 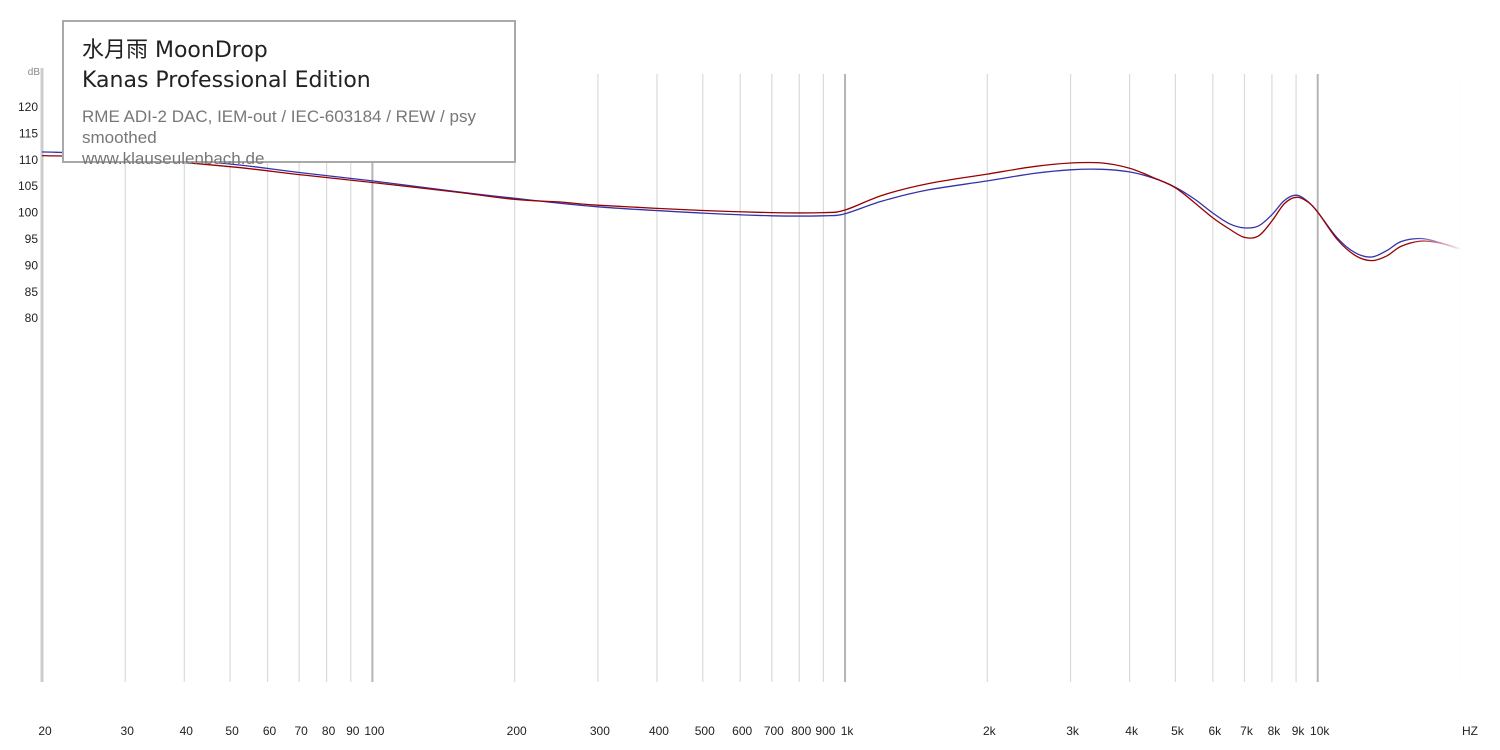 I want to click on legend-title-line2: Kanas Professional Edition, so click(x=226, y=80).